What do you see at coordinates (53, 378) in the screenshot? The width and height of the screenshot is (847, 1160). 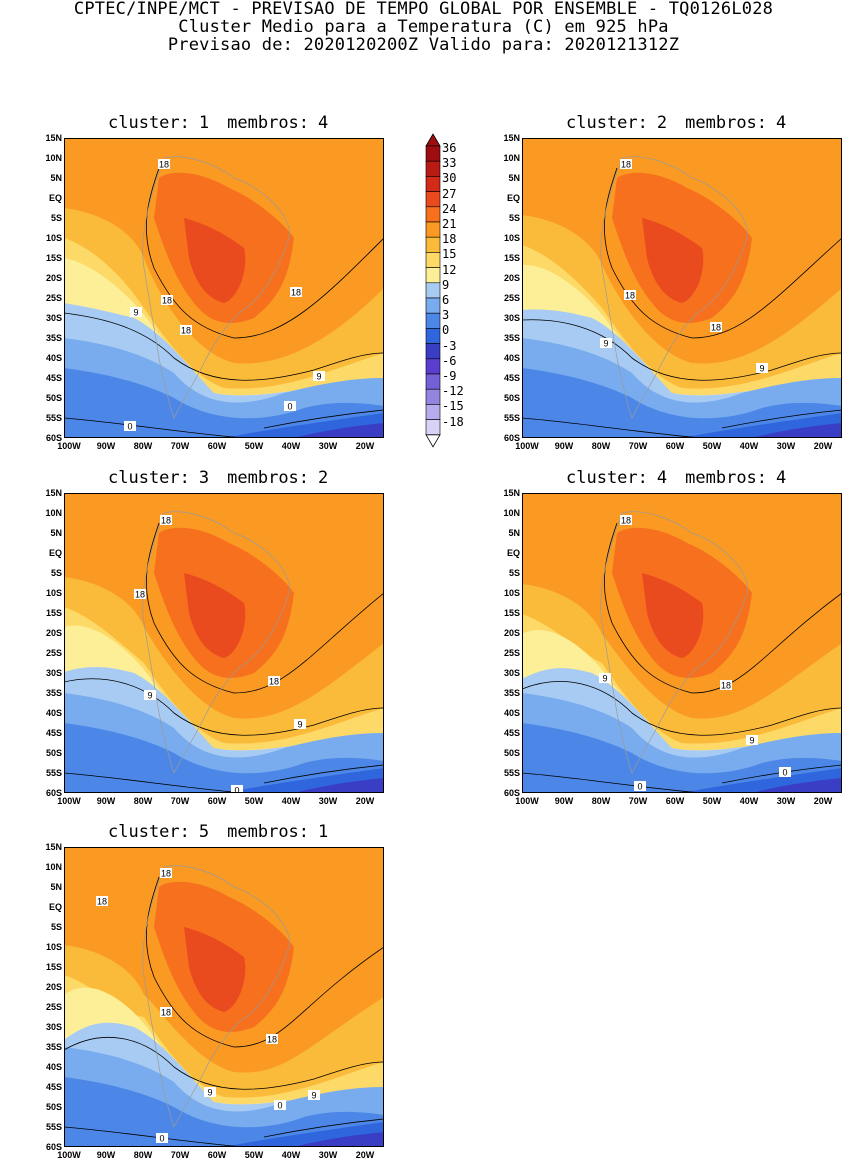 I see `lat-tick-label: 45S` at bounding box center [53, 378].